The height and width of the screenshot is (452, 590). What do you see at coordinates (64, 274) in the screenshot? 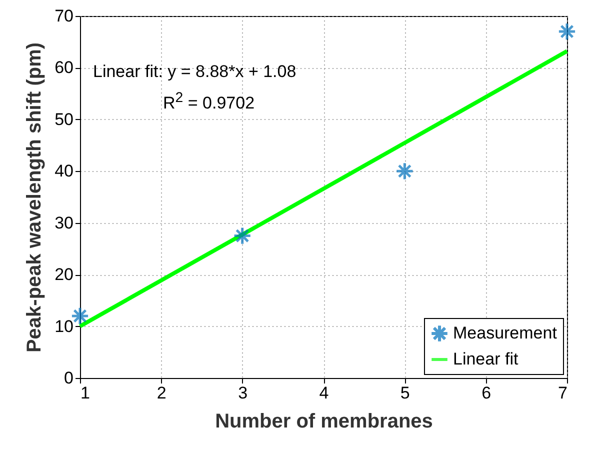
I see `y-tick-label: 20` at bounding box center [64, 274].